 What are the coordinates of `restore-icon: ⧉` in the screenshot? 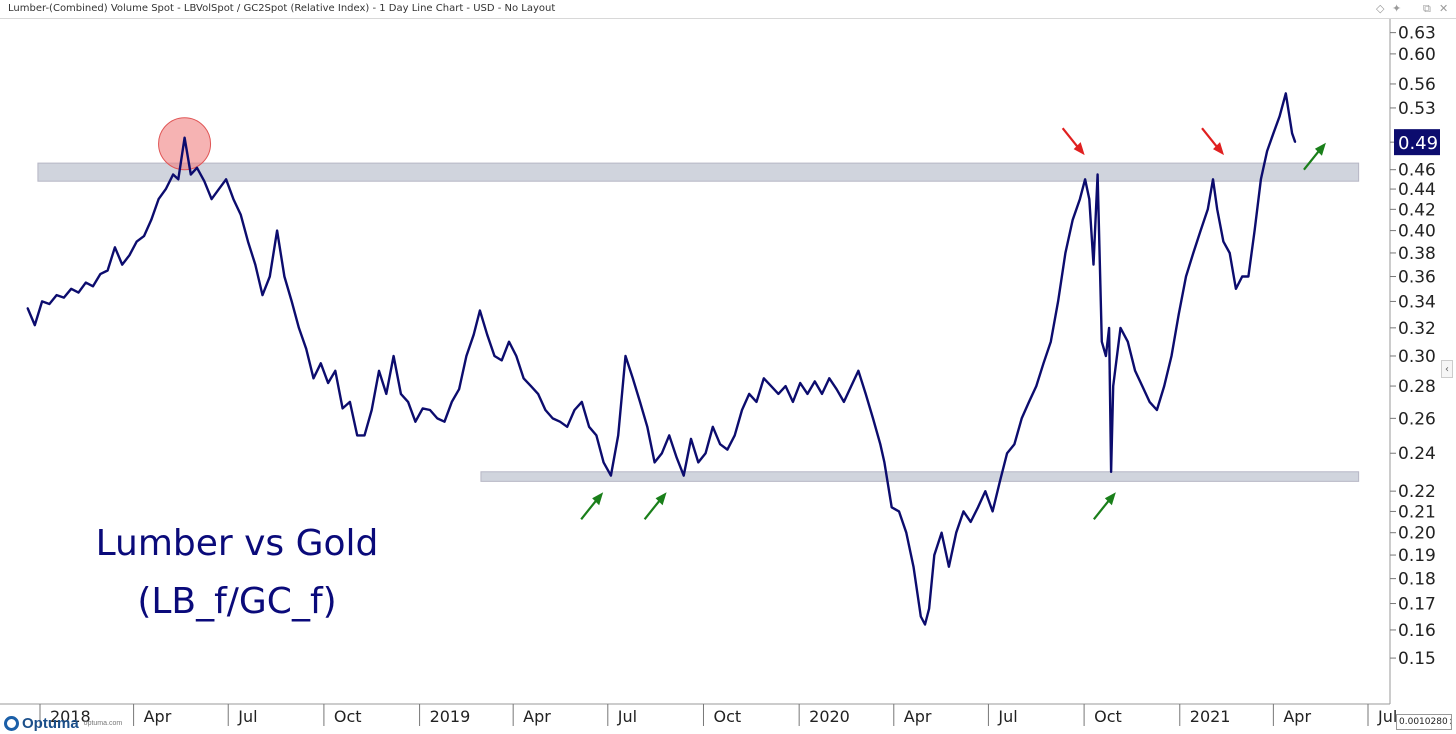 It's located at (1427, 8).